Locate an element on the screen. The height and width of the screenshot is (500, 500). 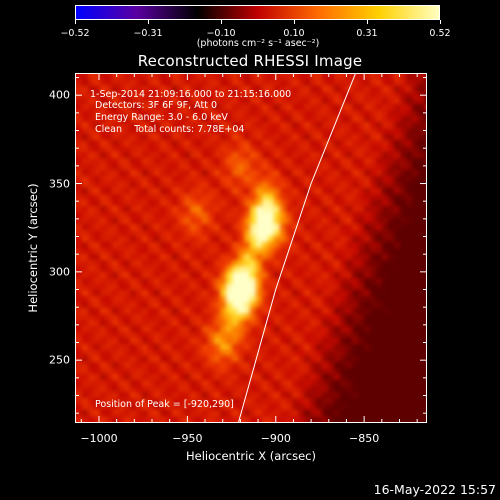
clean-label: Clean is located at coordinates (108, 129).